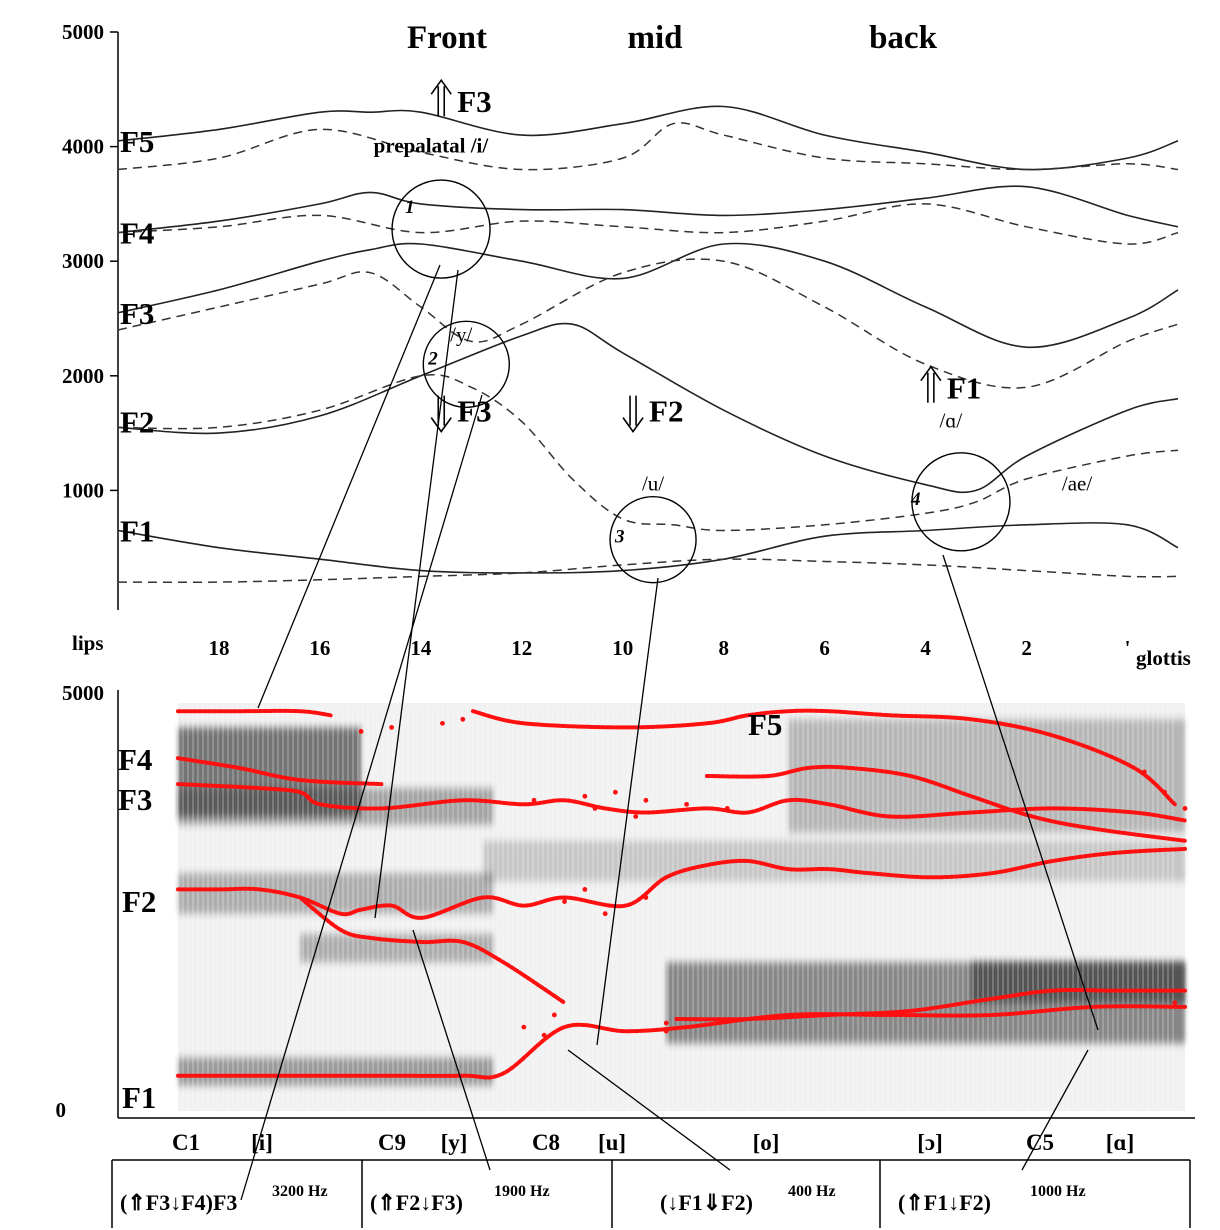 The image size is (1220, 1230). I want to click on nomogram-formant-label-f3: F3, so click(137, 313).